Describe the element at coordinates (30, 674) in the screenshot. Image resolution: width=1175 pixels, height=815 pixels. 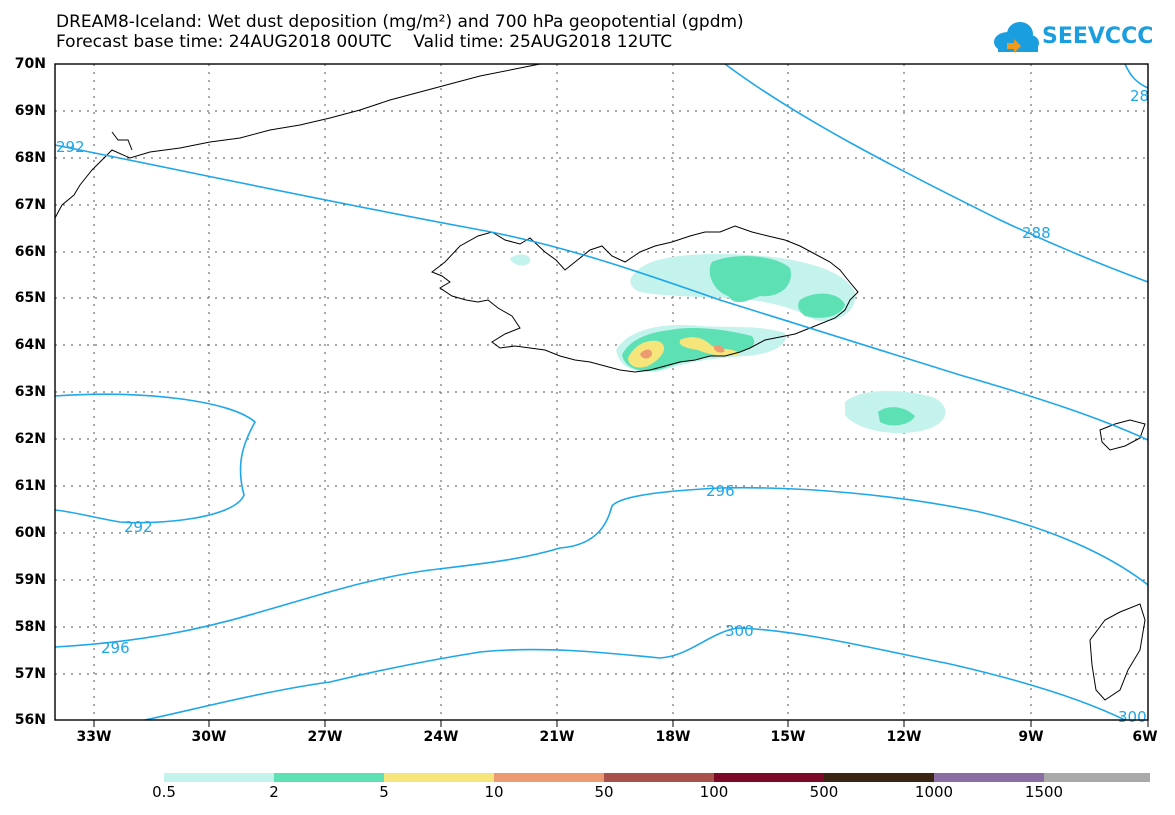
I see `lat-label: 57N` at that location.